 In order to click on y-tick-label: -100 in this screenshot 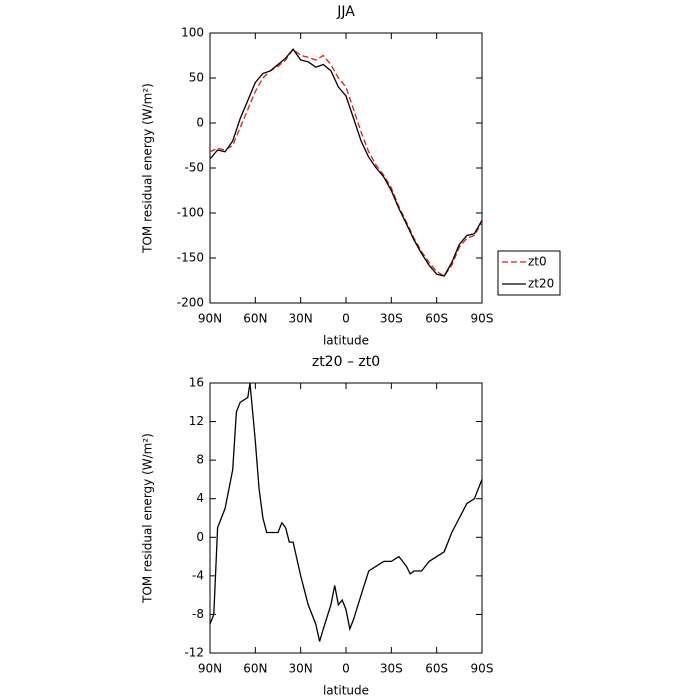, I will do `click(190, 213)`.